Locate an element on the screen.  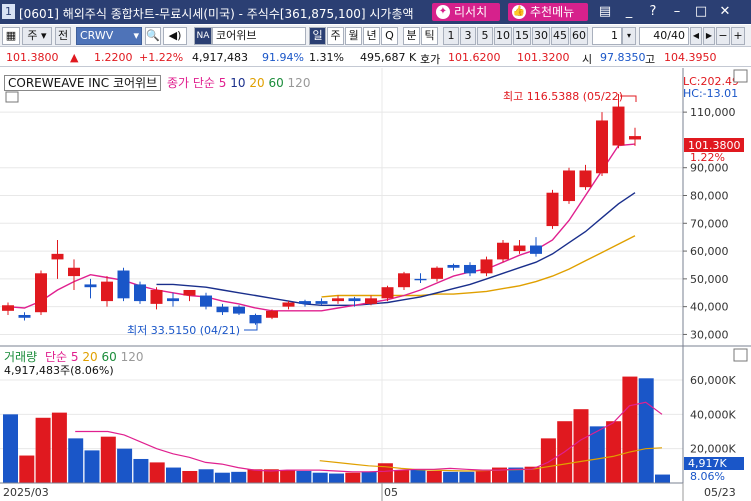
research-button: ✦ 리서치 is located at coordinates (466, 12).